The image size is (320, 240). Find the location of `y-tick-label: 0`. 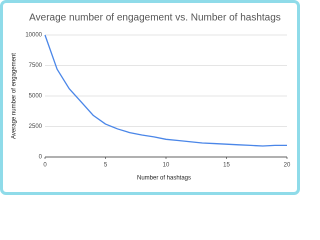

y-tick-label: 0 is located at coordinates (41, 158).